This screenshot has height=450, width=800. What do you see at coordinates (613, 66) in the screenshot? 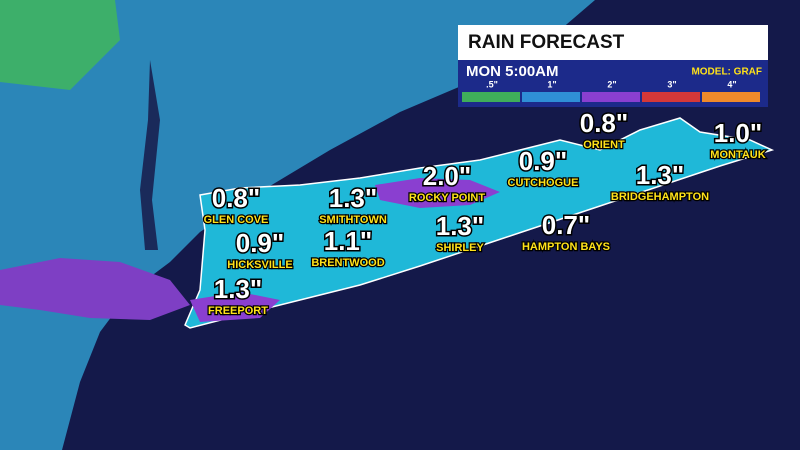
I see `legend-panel: RAIN FORECAST MON 5:00AM MODEL: GRAF` at bounding box center [613, 66].